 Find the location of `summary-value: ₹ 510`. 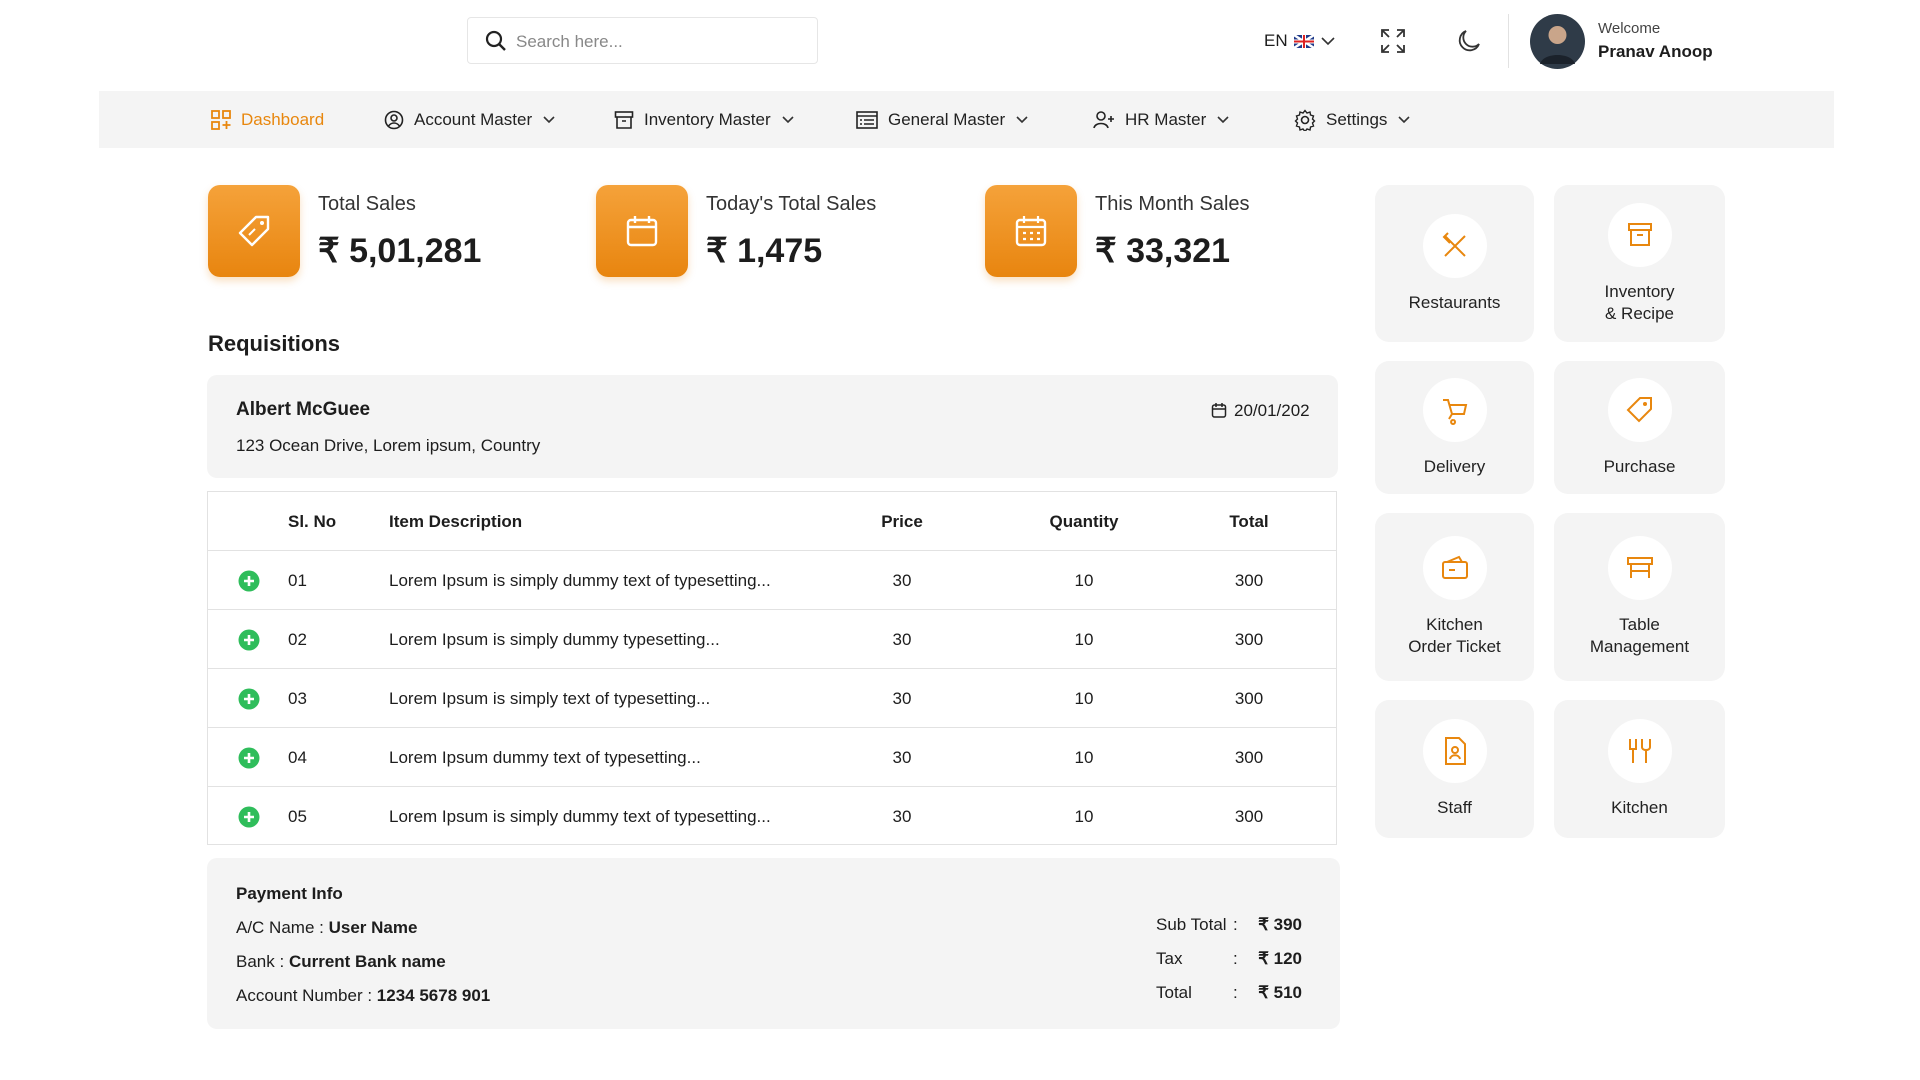

summary-value: ₹ 510 is located at coordinates (1280, 992).